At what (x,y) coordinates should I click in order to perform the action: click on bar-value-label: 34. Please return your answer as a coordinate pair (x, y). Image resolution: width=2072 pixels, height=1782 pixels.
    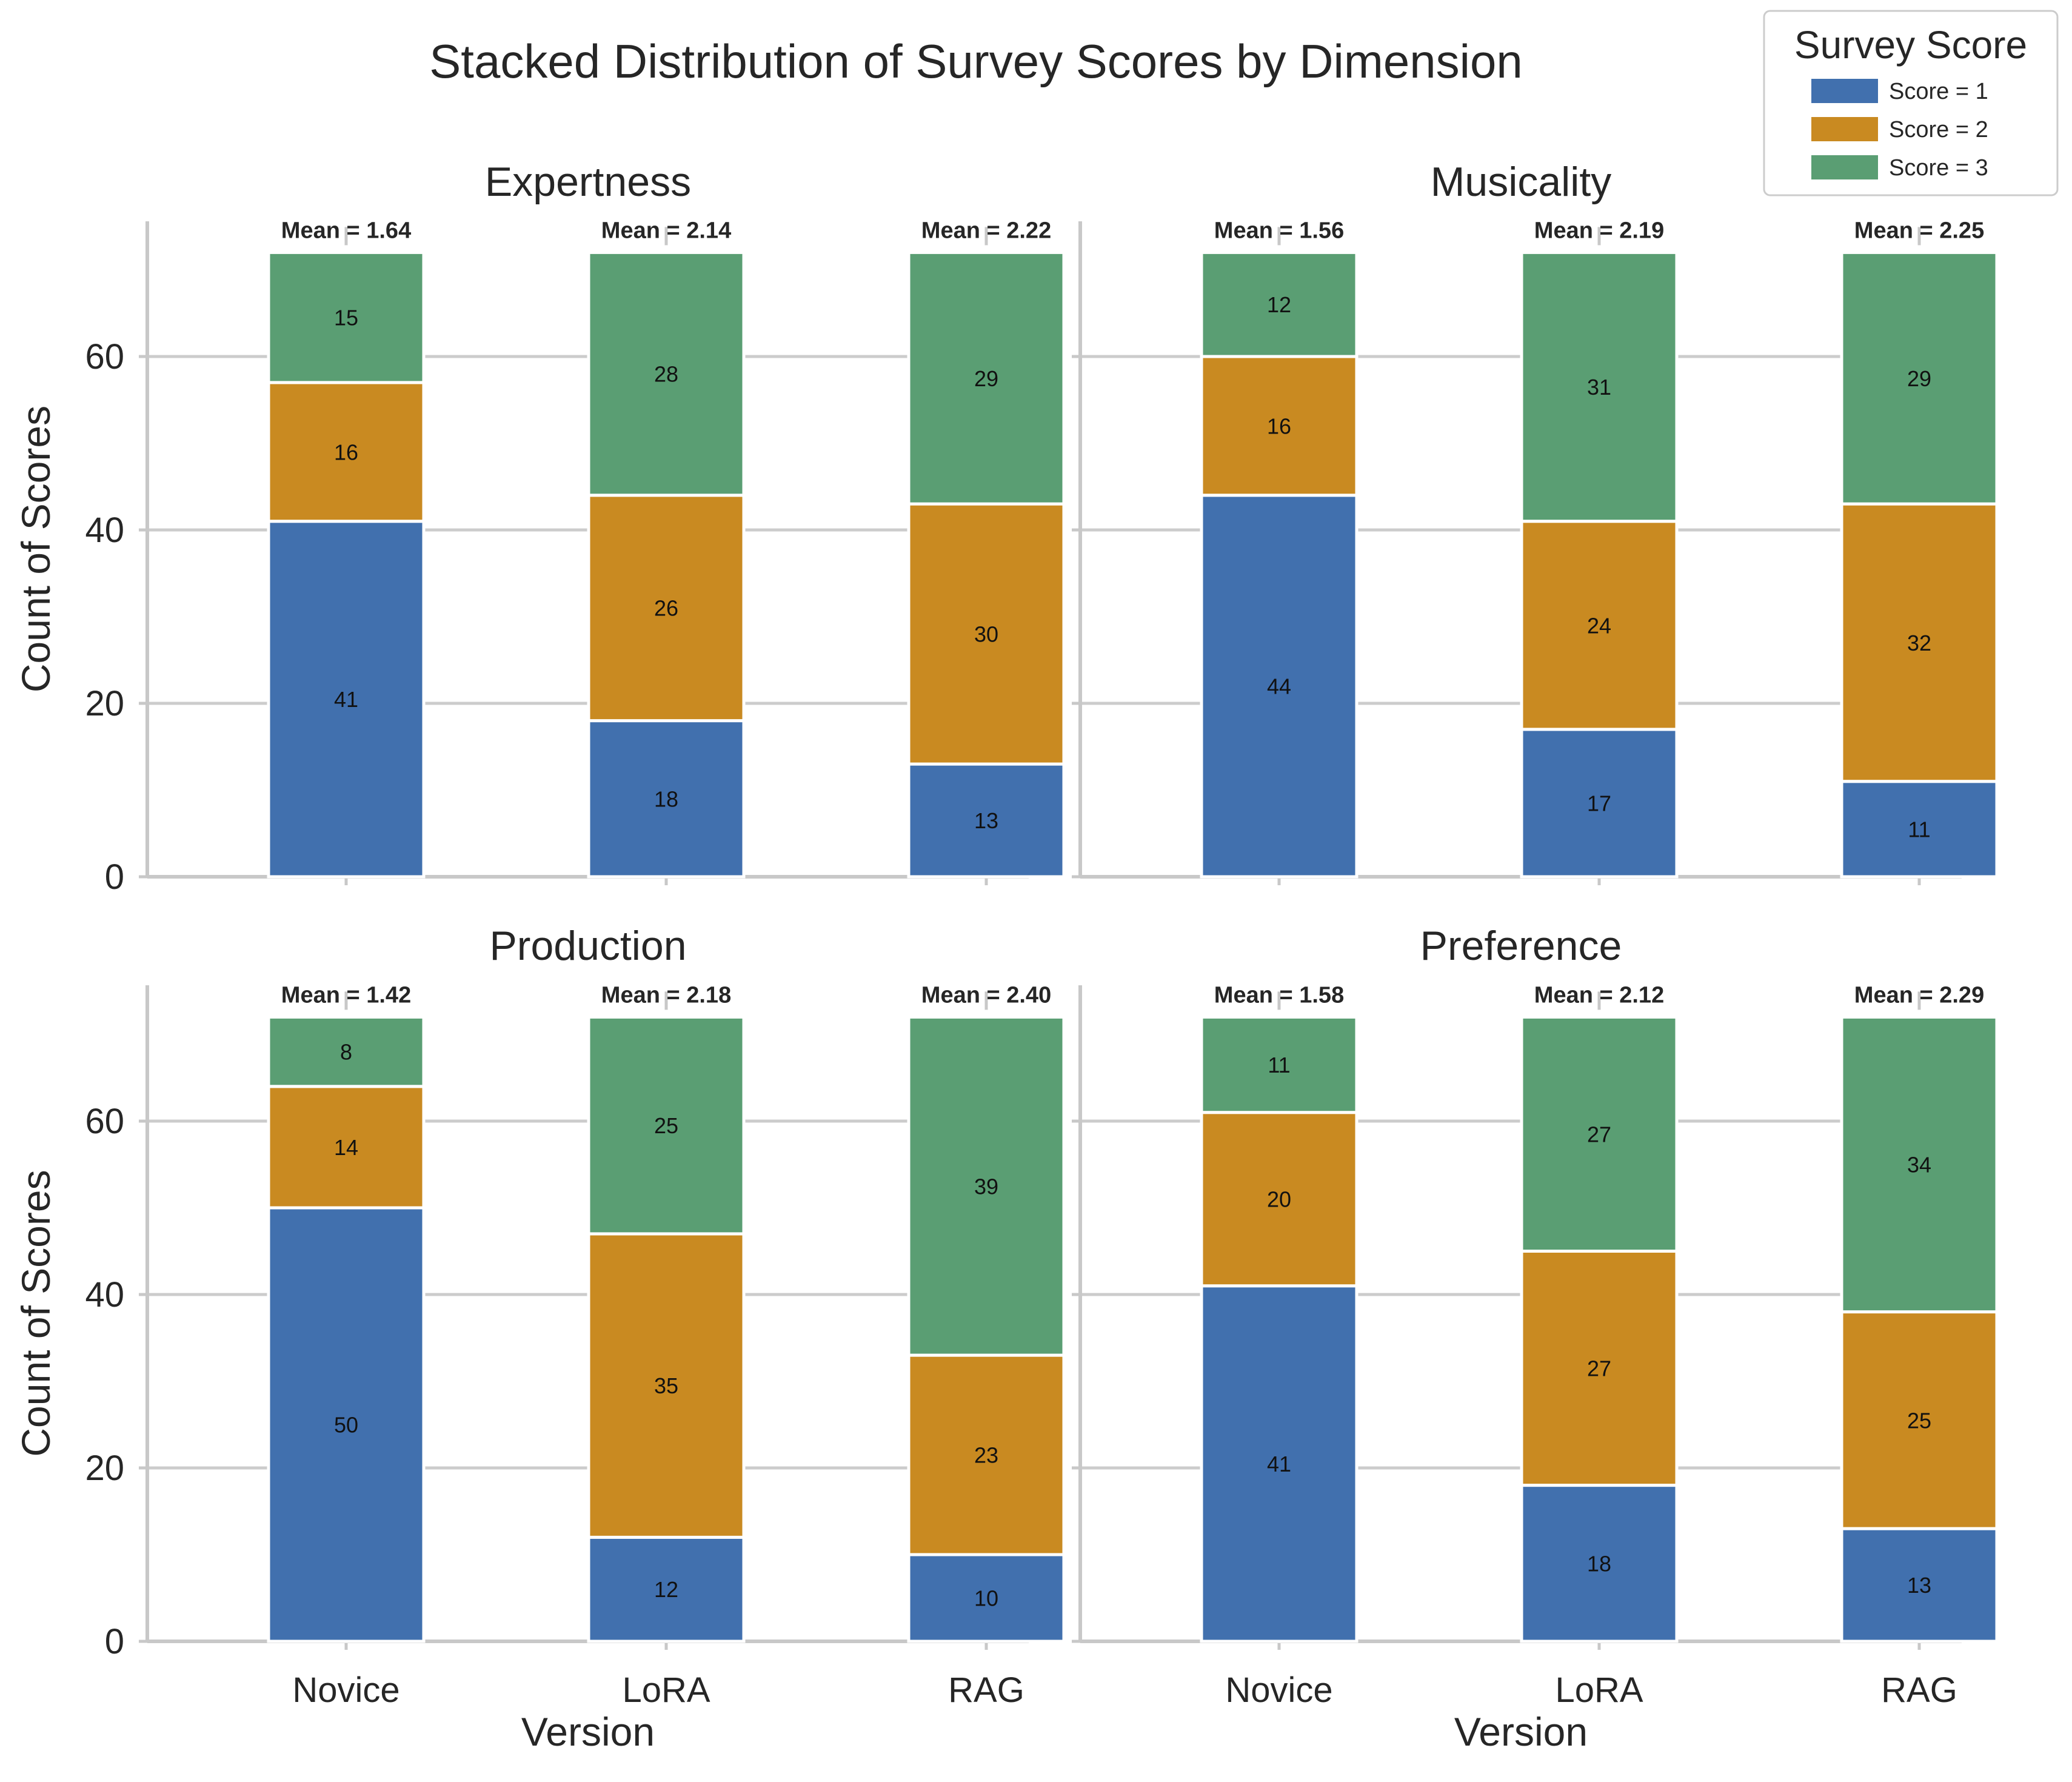
    Looking at the image, I should click on (1919, 1165).